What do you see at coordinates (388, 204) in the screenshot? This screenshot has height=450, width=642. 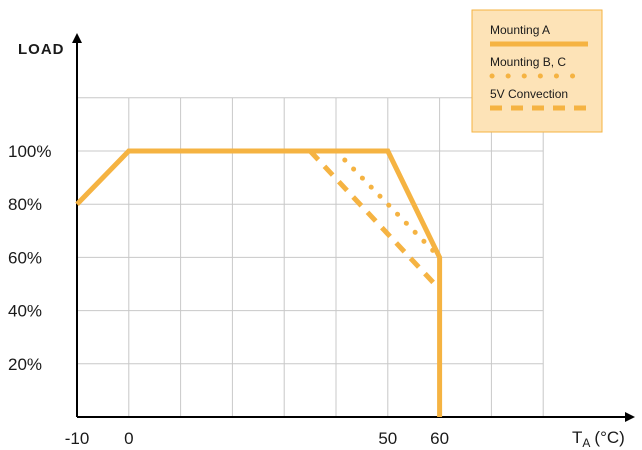 I see `series-line-dotted` at bounding box center [388, 204].